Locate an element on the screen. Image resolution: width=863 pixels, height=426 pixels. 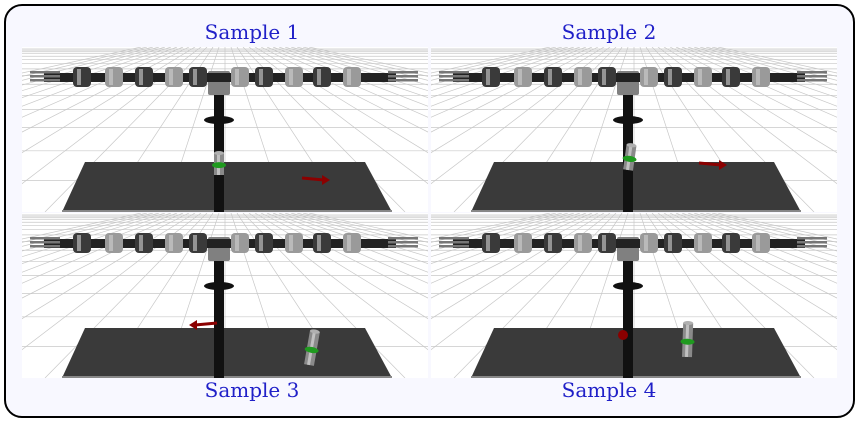
arrow-head is located at coordinates (723, 165).